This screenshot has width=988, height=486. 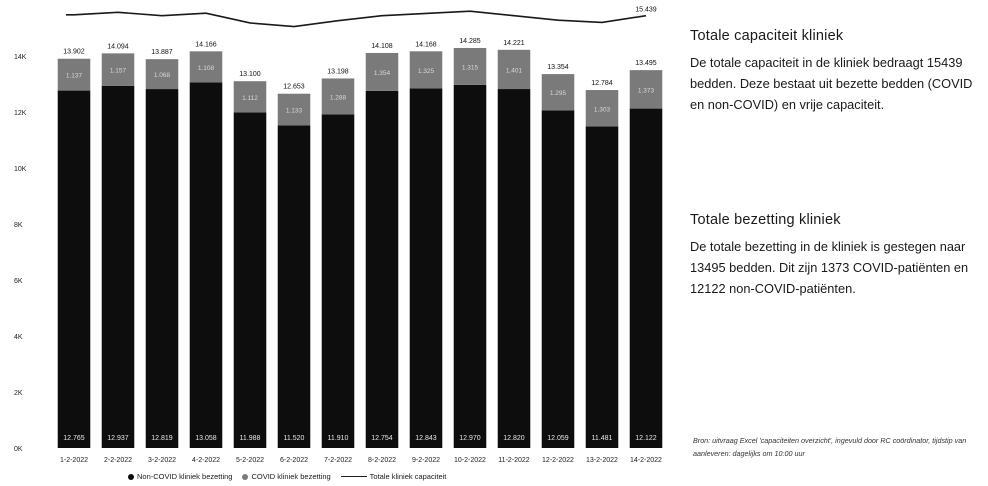 I want to click on label-non-covid: 12.765, so click(x=74, y=438).